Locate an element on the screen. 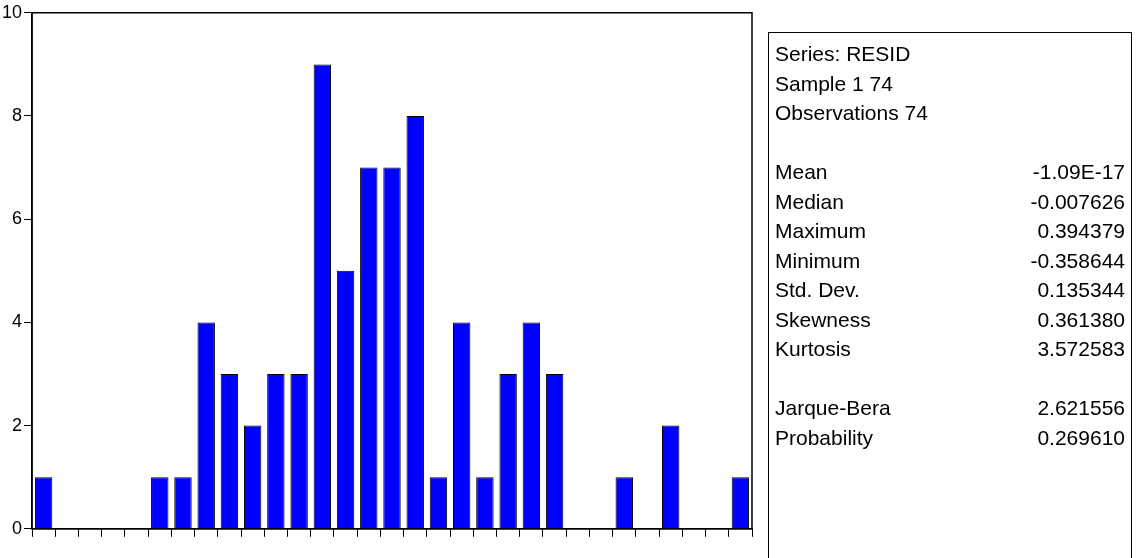 The height and width of the screenshot is (558, 1142). text: Std. Dev. is located at coordinates (817, 290).